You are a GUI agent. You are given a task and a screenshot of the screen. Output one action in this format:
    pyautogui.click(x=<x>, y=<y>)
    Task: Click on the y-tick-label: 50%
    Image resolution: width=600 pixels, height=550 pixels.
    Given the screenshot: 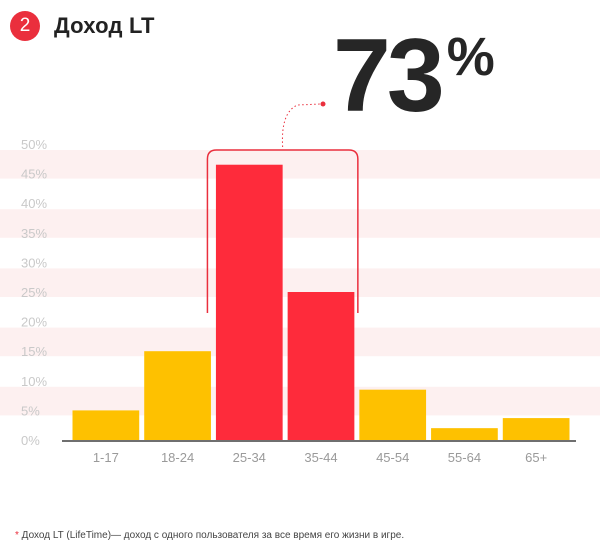 What is the action you would take?
    pyautogui.click(x=34, y=144)
    